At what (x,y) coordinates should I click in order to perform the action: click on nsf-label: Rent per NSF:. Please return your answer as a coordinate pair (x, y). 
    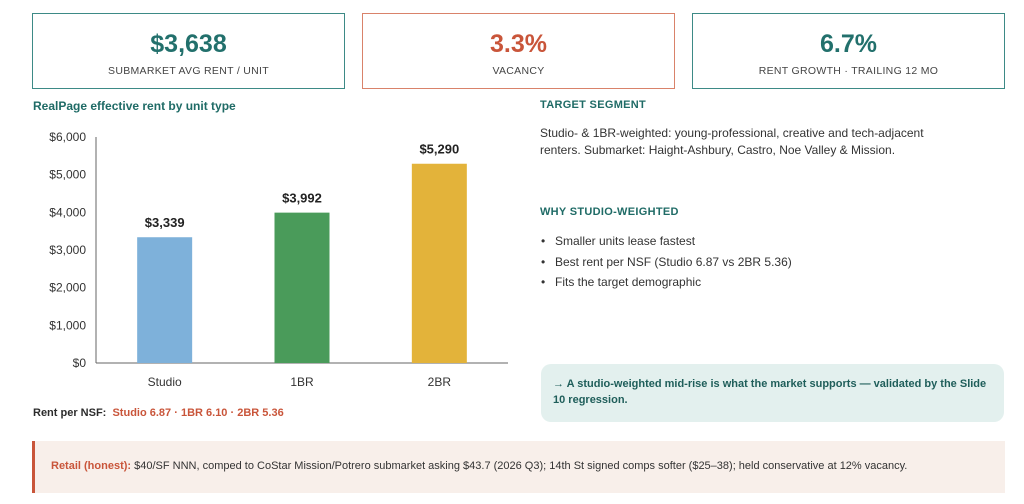
    Looking at the image, I should click on (70, 413).